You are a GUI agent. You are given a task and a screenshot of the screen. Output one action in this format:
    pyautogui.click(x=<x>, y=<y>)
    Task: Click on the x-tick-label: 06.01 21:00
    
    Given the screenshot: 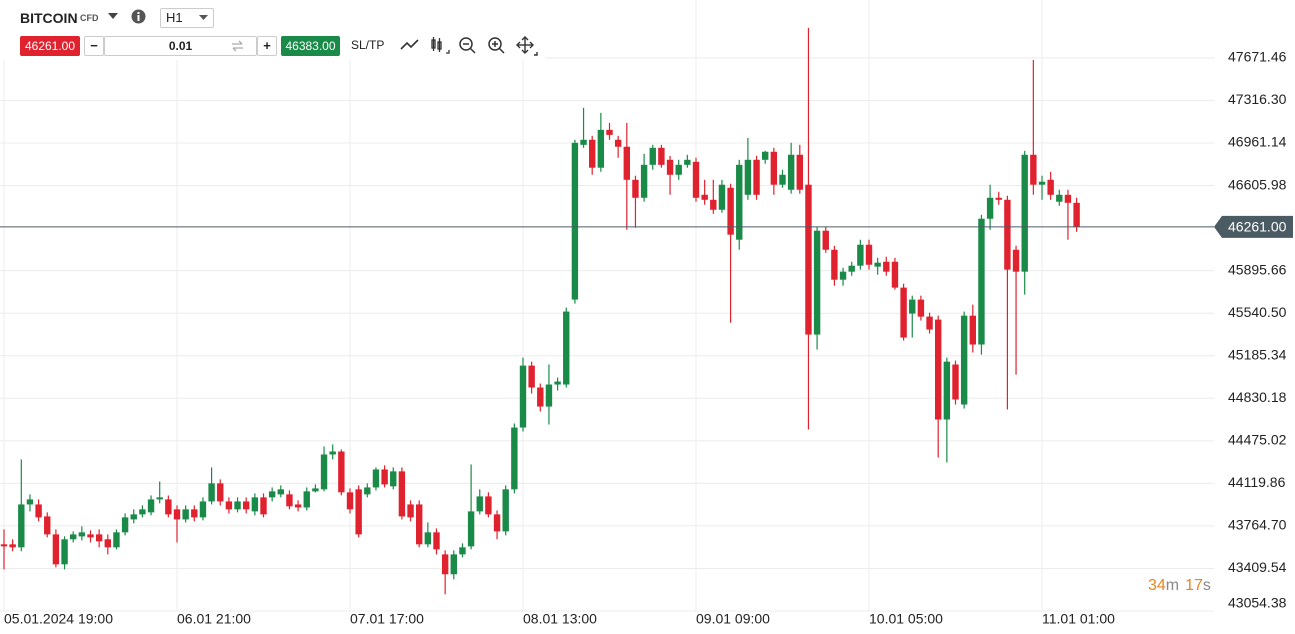 What is the action you would take?
    pyautogui.click(x=214, y=619)
    